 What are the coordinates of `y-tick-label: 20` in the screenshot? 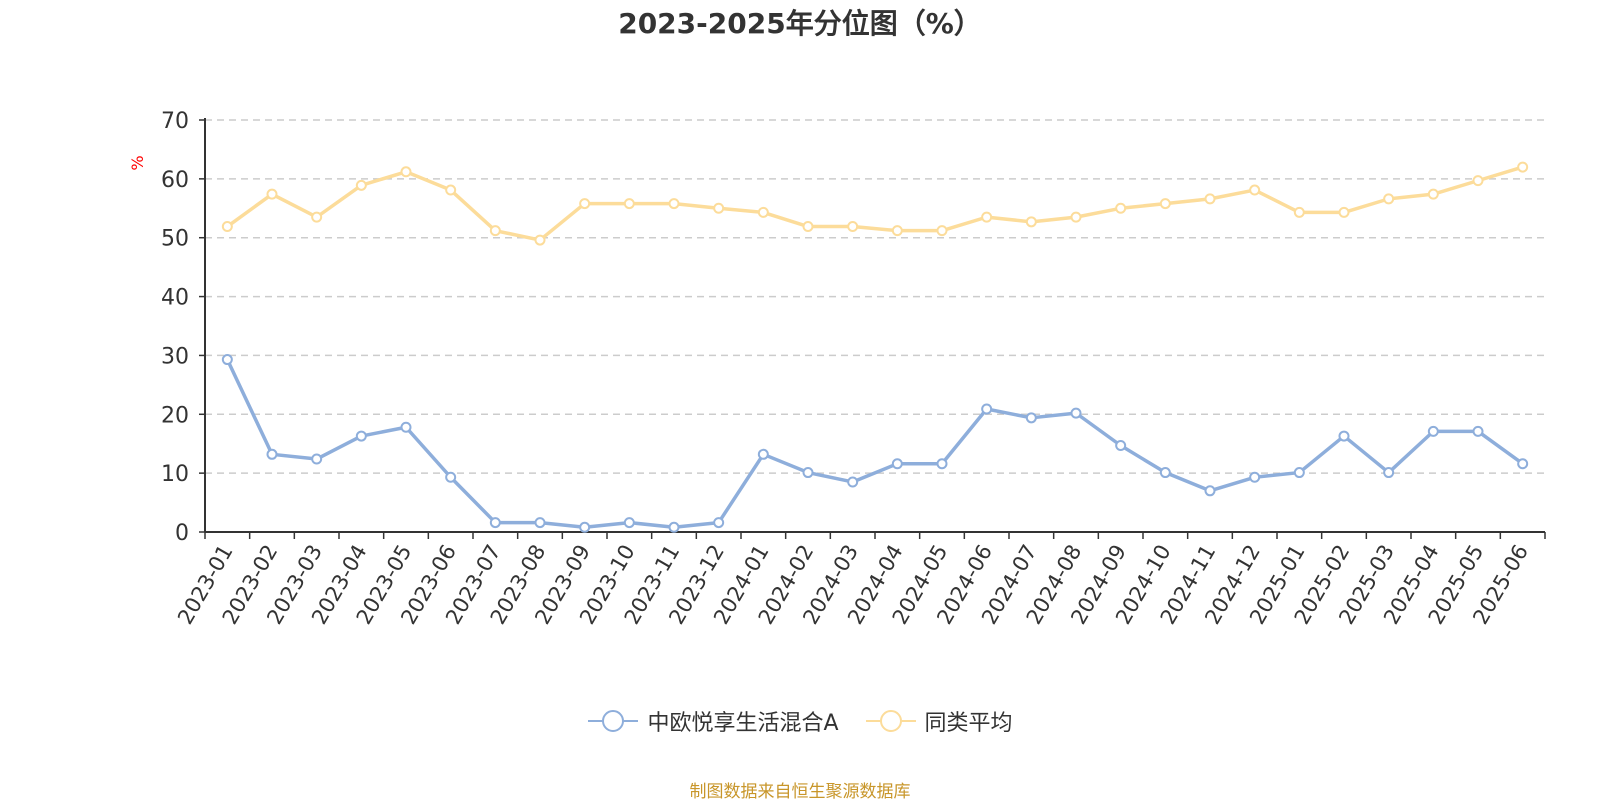 It's located at (175, 415).